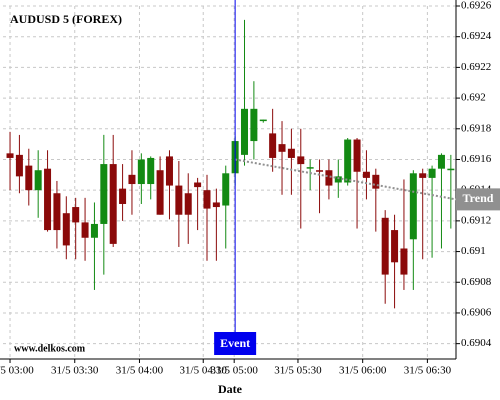 This screenshot has width=500, height=400. Describe the element at coordinates (298, 371) in the screenshot. I see `x-tick-label: 31/5 05:30` at that location.